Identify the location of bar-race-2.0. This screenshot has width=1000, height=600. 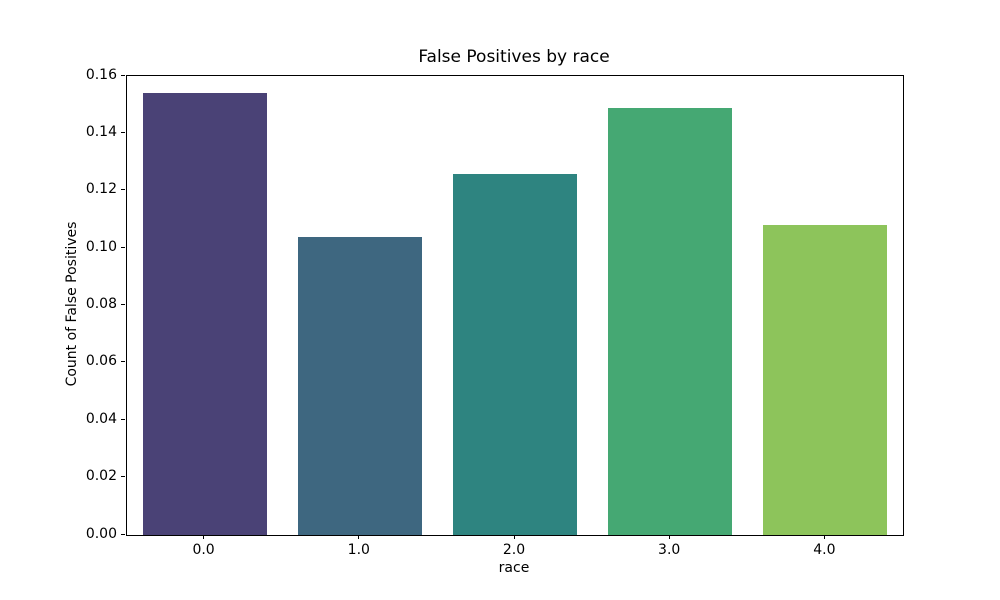
(515, 354).